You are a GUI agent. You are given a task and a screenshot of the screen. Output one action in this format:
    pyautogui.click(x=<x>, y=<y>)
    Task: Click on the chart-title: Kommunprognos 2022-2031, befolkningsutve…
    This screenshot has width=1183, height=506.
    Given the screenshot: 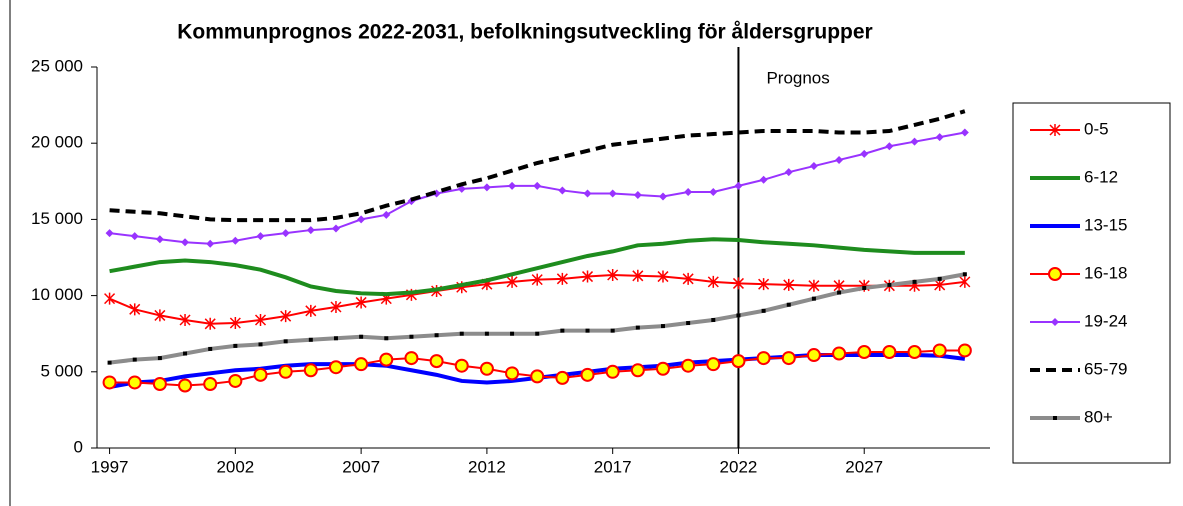 What is the action you would take?
    pyautogui.click(x=524, y=32)
    